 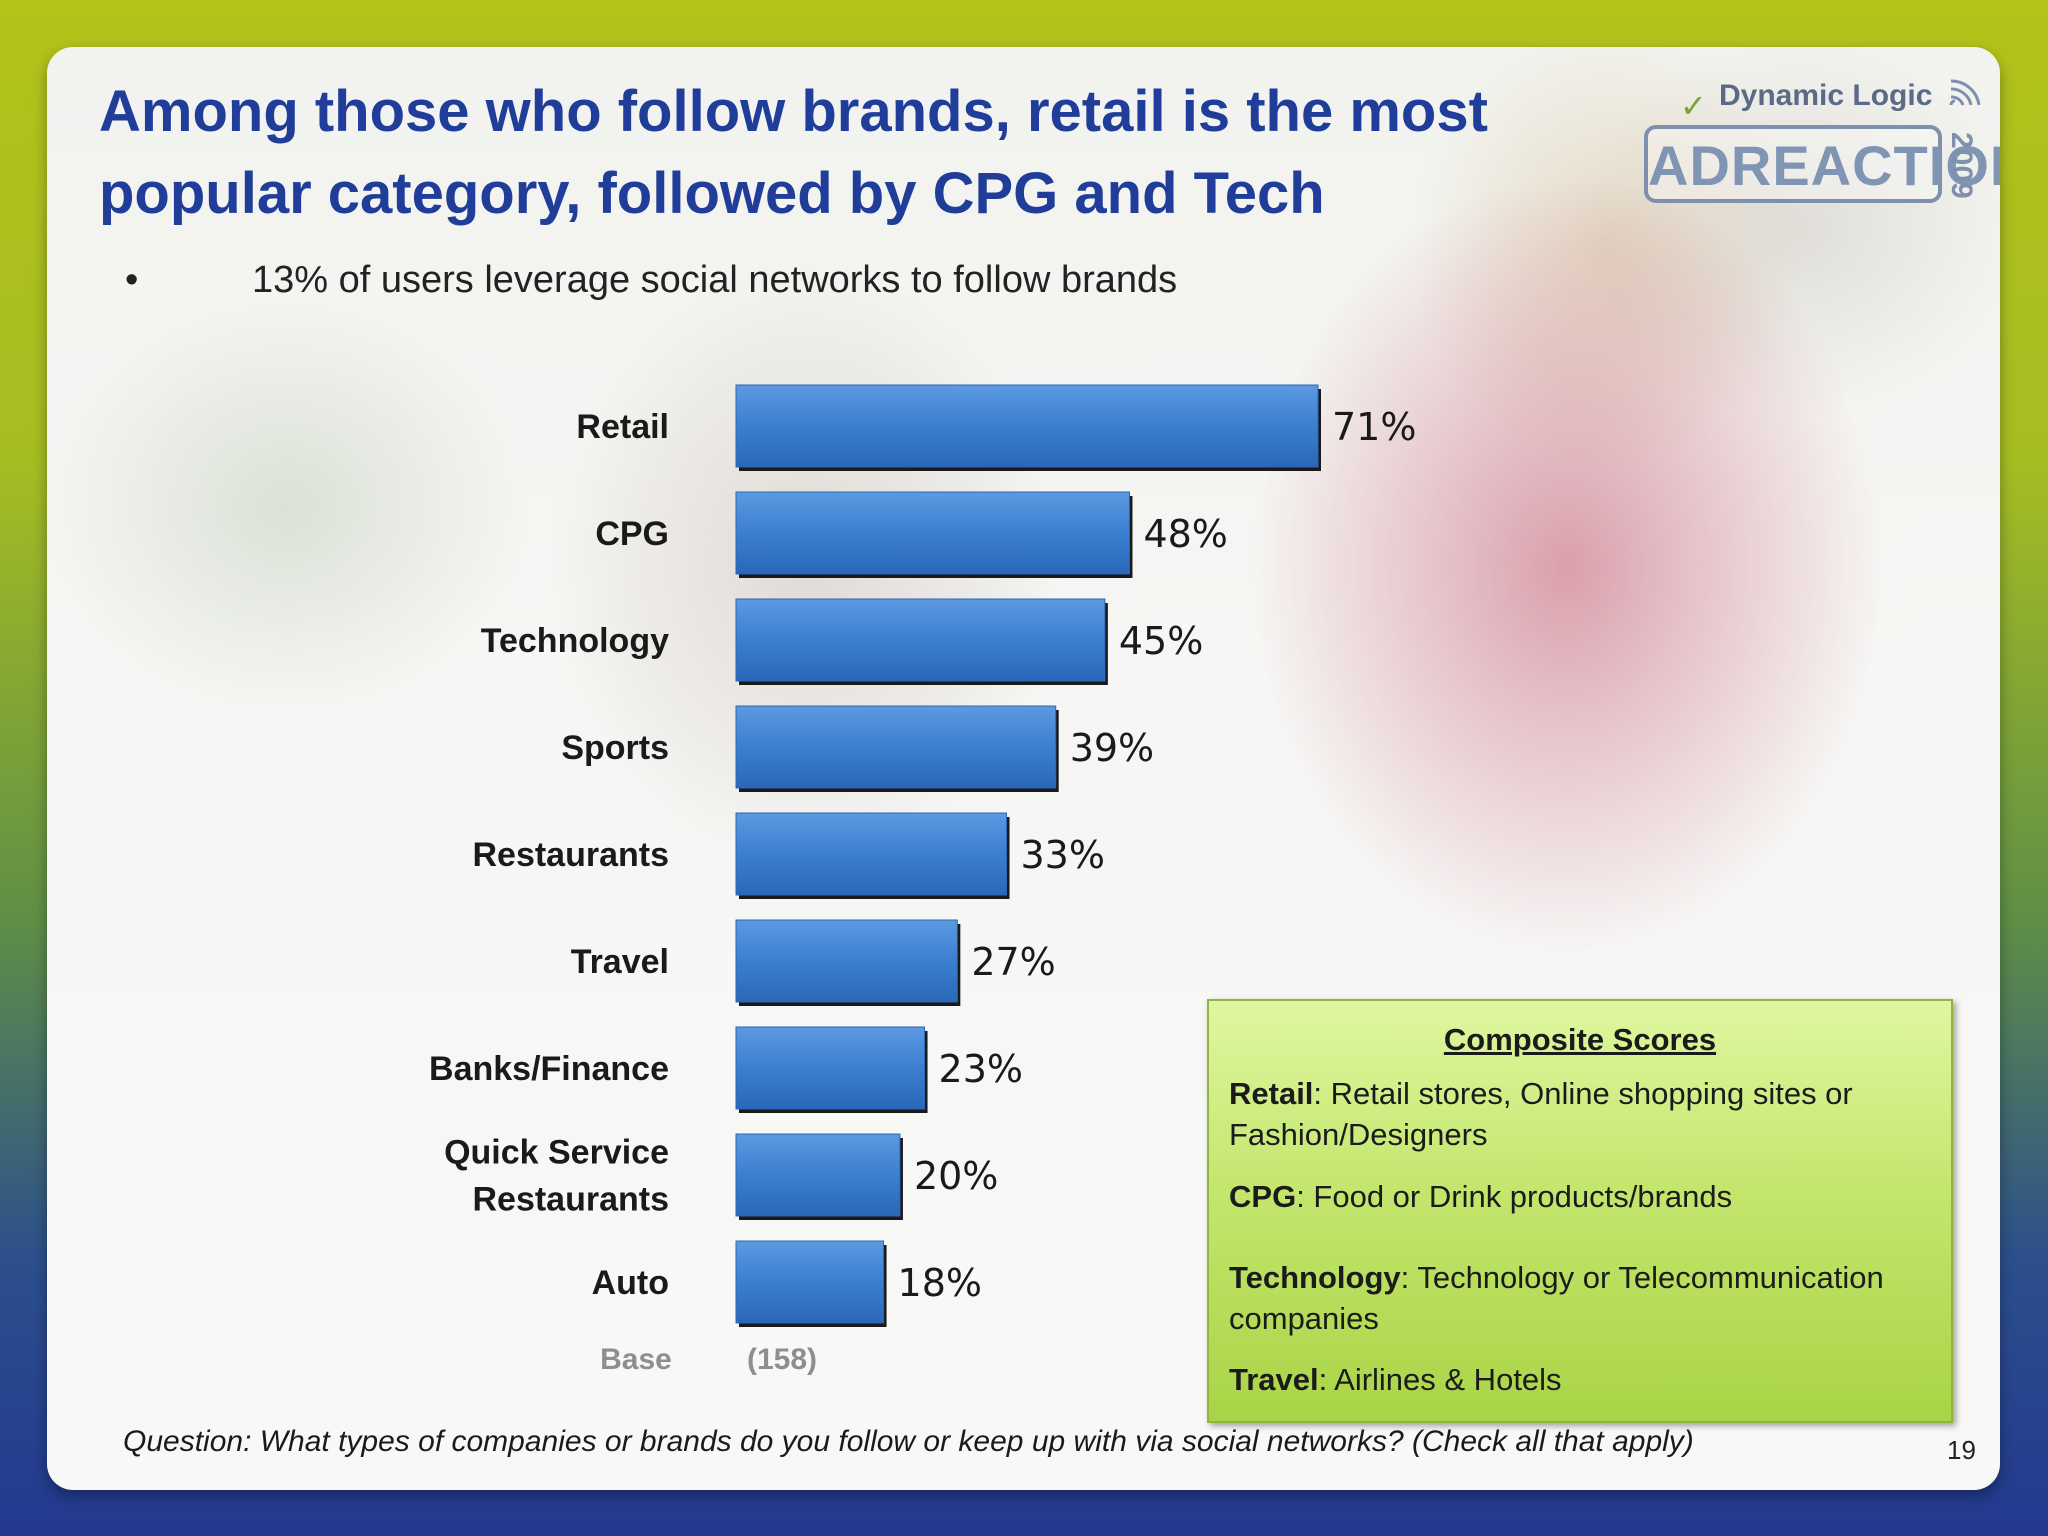 I want to click on logo-brand-text: Dynamic Logic, so click(x=1826, y=95).